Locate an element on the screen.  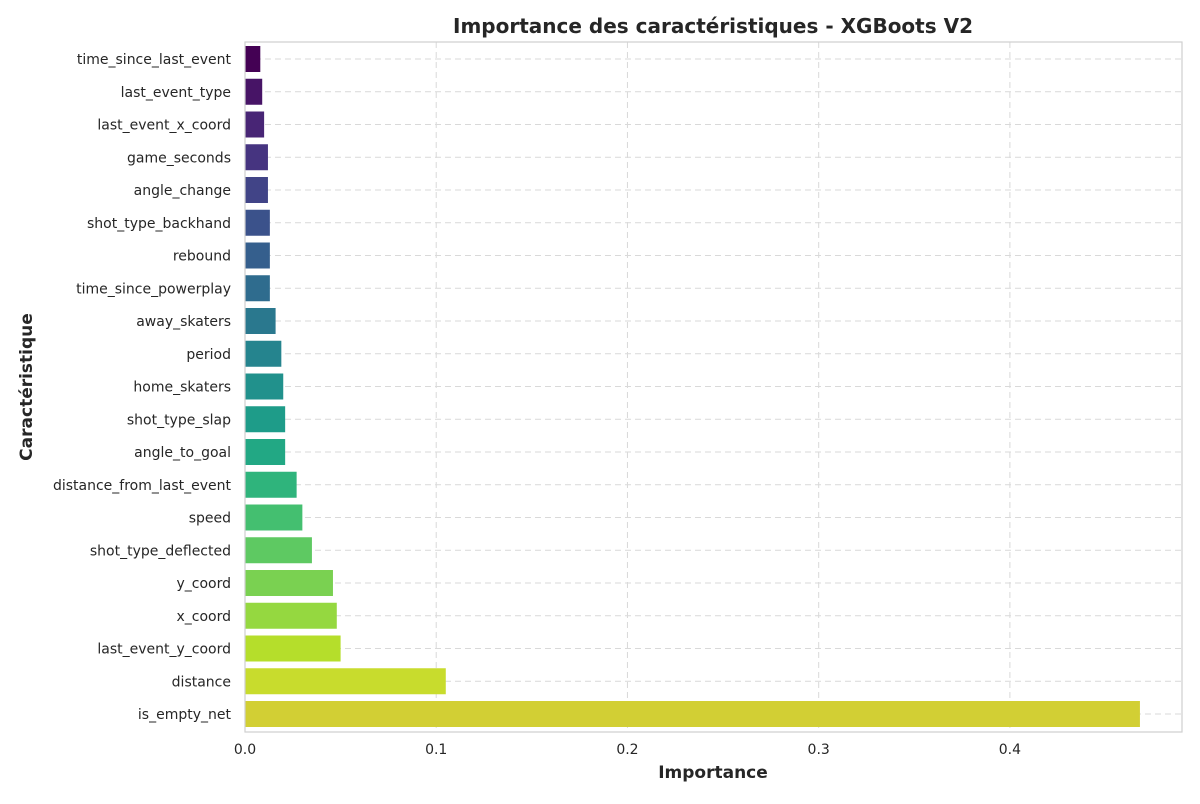
y-tick-label: away_skaters is located at coordinates (183, 322).